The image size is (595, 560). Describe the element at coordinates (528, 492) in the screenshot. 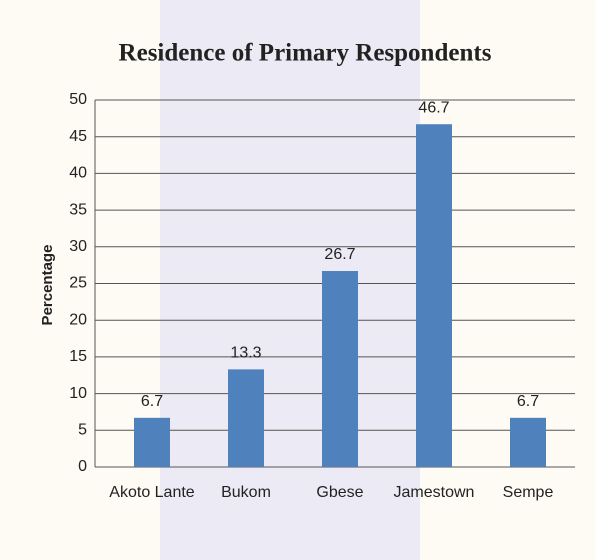

I see `x-tick-label: Sempe` at that location.